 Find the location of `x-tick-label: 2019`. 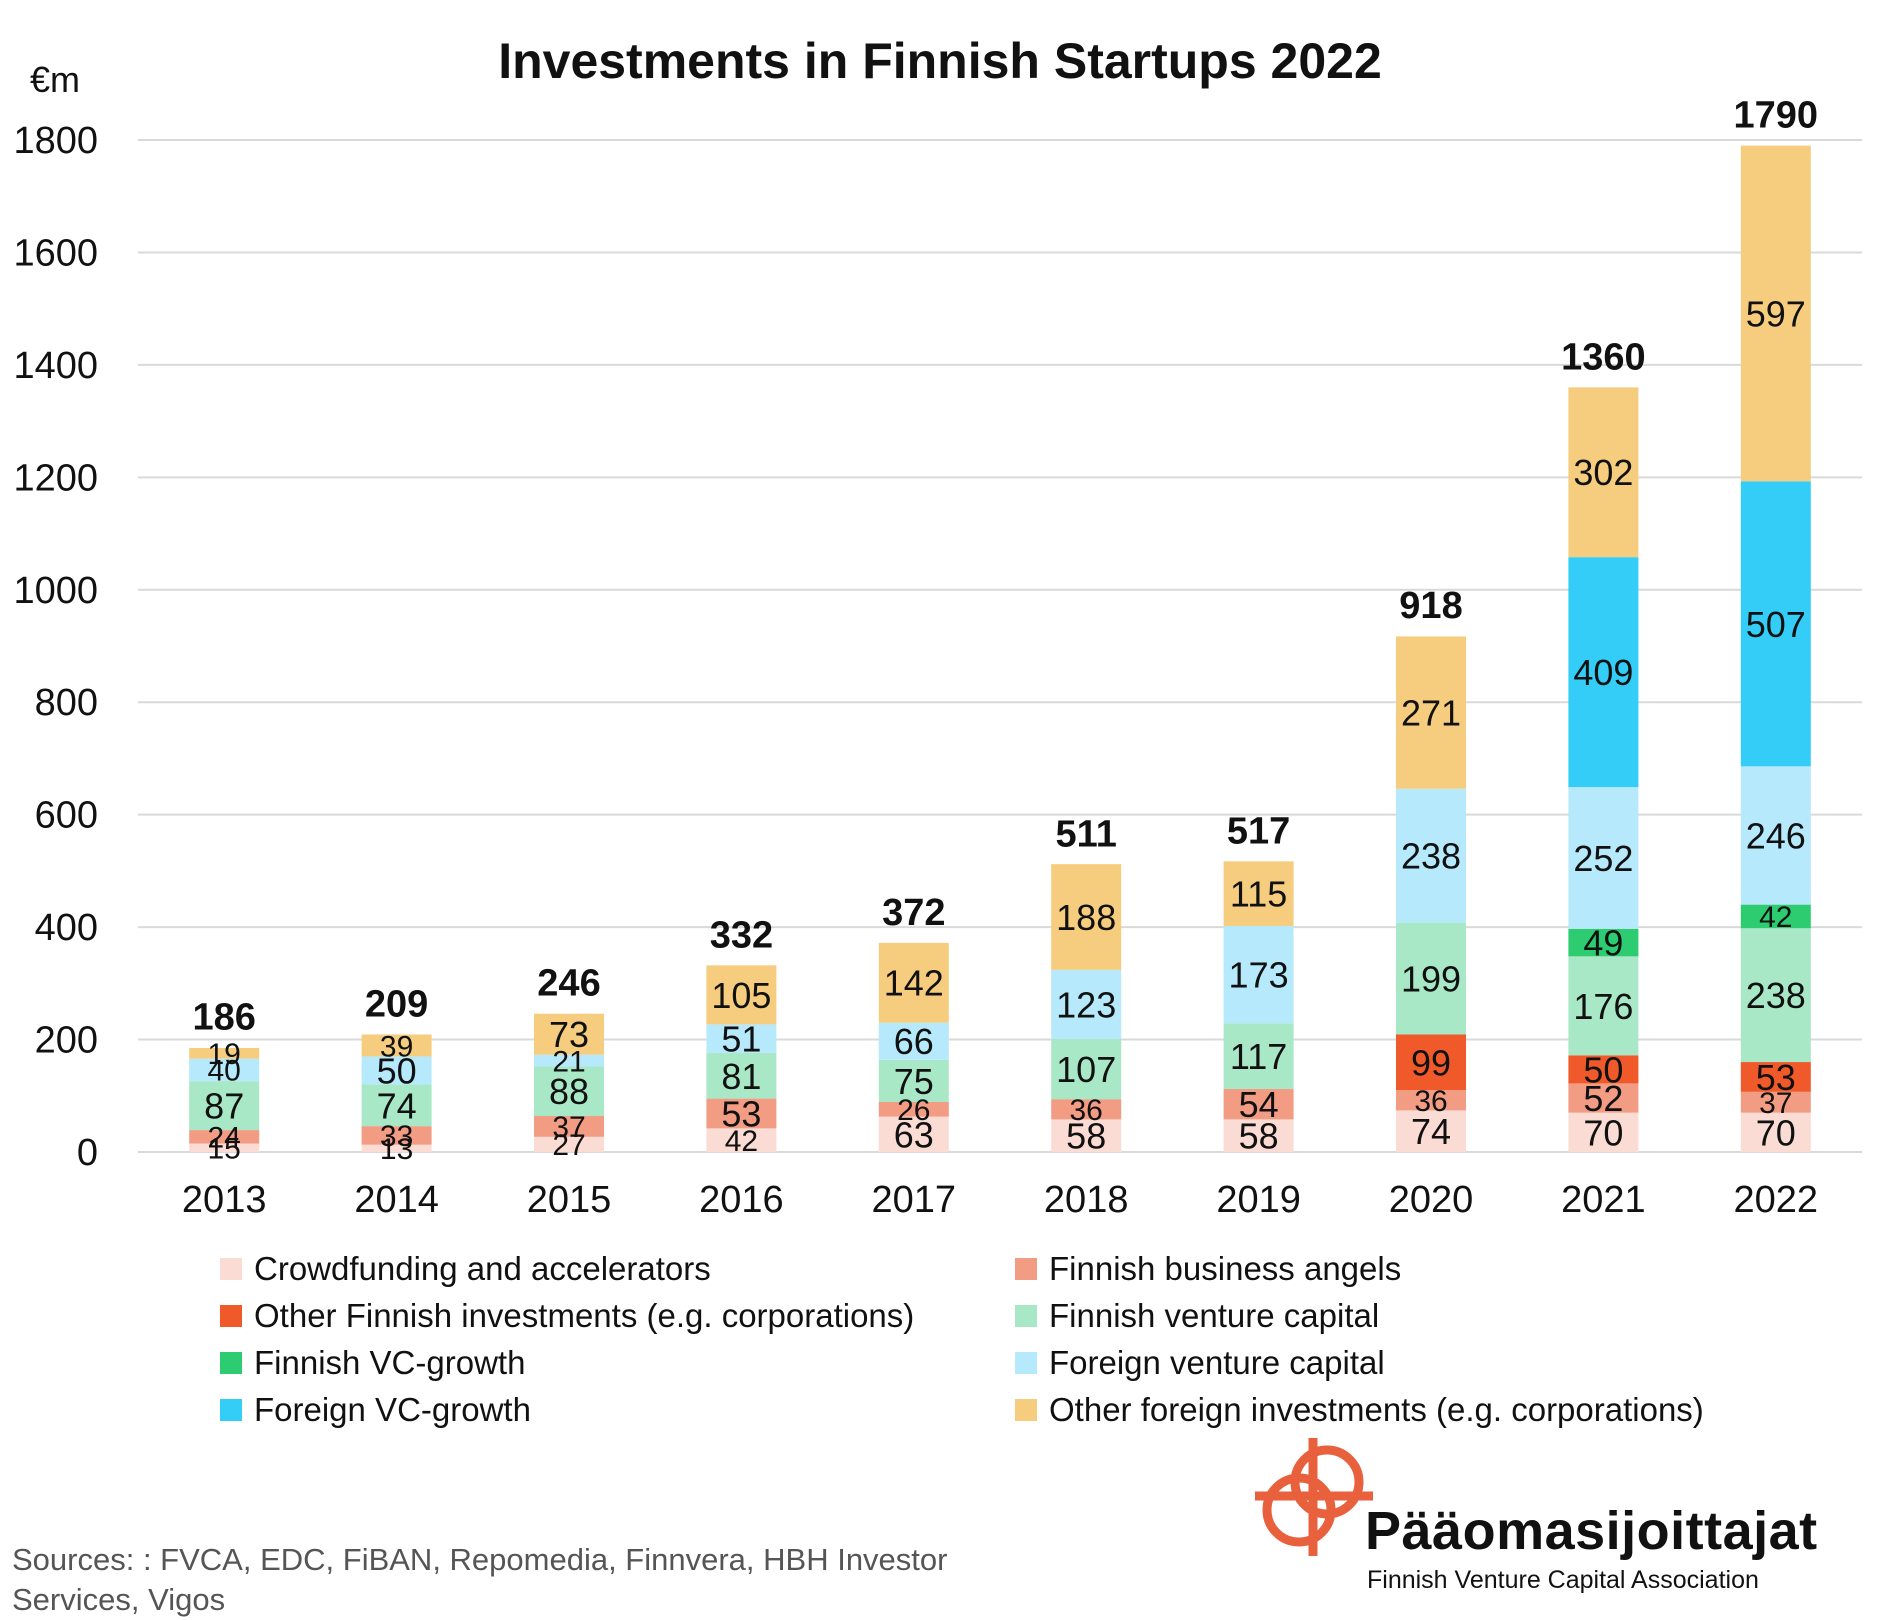

x-tick-label: 2019 is located at coordinates (1258, 1200).